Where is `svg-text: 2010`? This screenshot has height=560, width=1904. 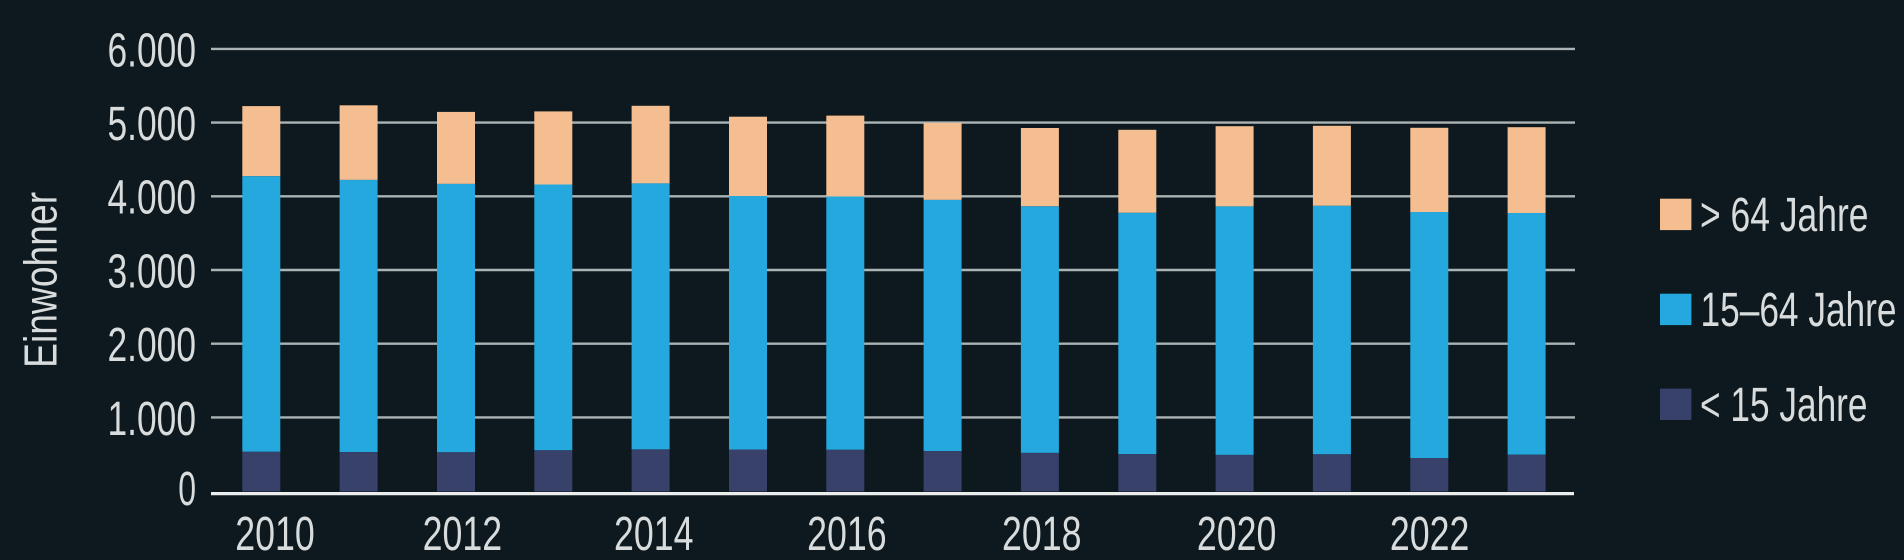
svg-text: 2010 is located at coordinates (275, 534).